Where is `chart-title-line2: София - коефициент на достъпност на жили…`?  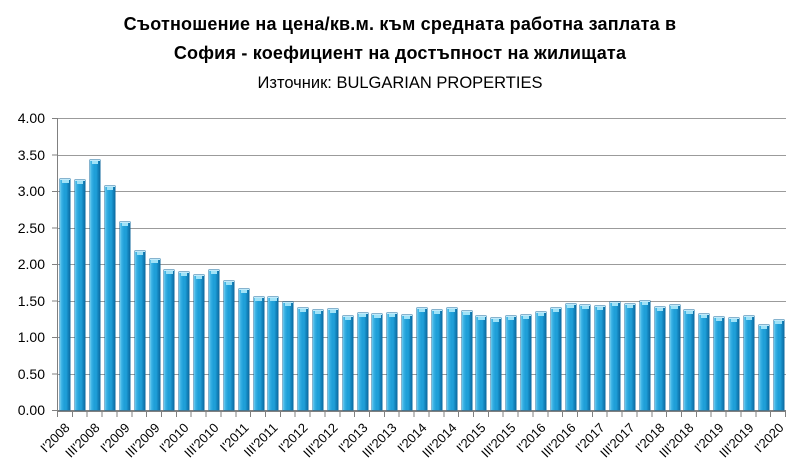 chart-title-line2: София - коефициент на достъпност на жили… is located at coordinates (400, 53).